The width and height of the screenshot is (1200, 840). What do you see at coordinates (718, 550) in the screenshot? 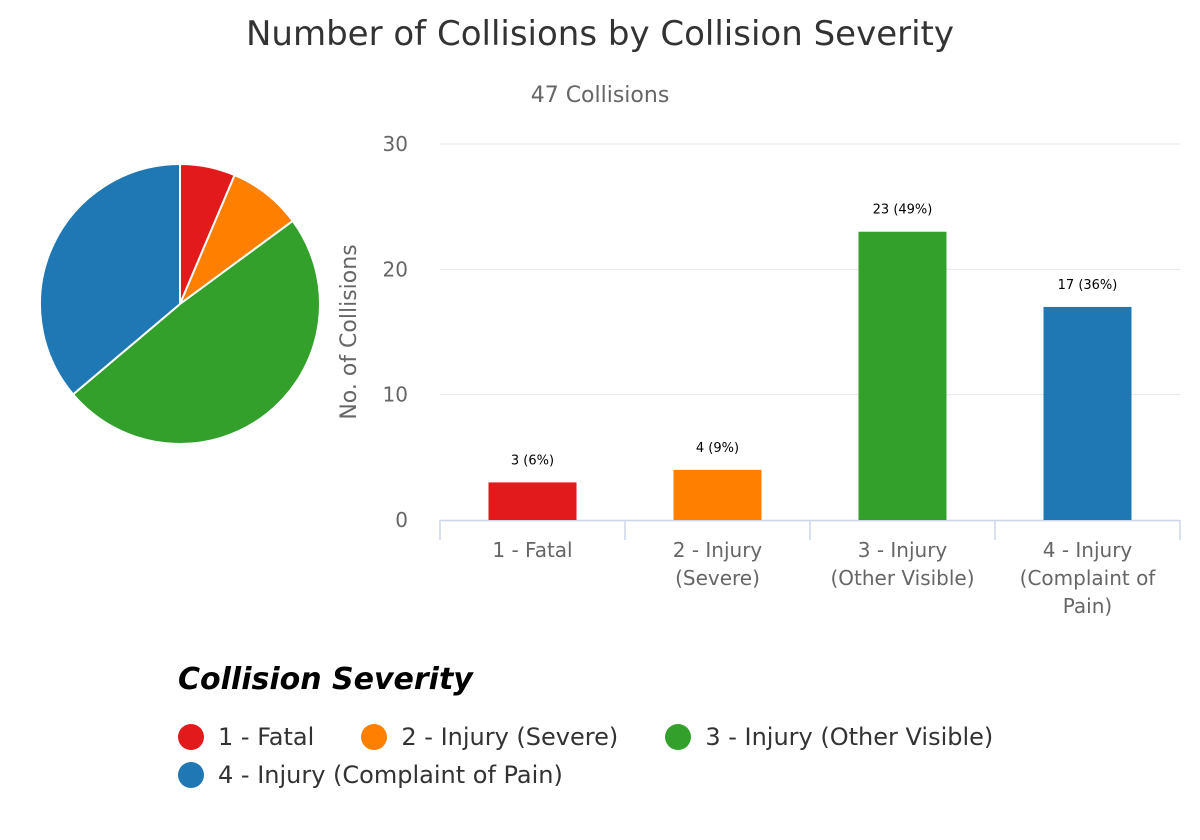
I see `x-tick-label: 2 - Injury` at bounding box center [718, 550].